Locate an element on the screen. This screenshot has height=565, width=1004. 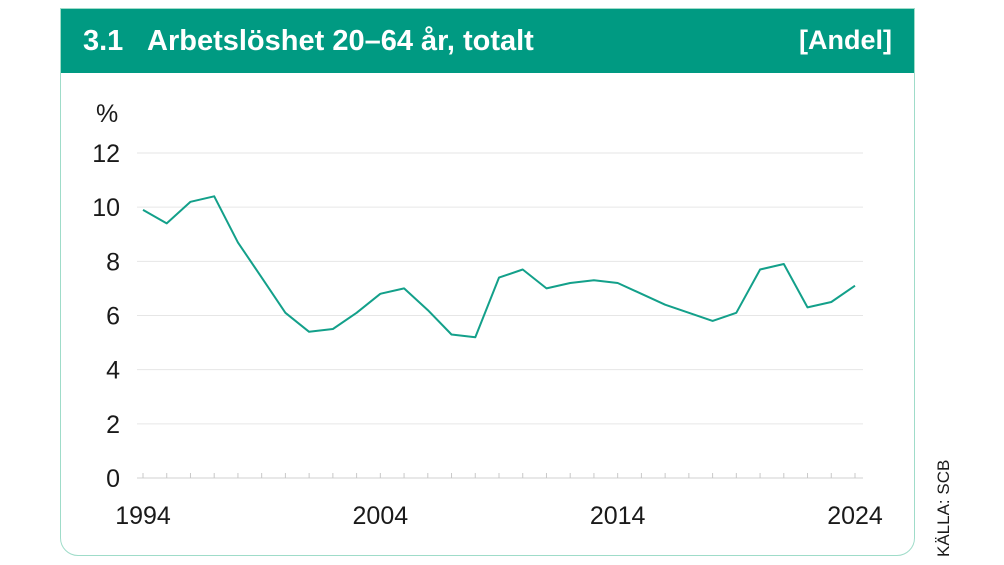
source-note: KÄLLA: SCB is located at coordinates (944, 507).